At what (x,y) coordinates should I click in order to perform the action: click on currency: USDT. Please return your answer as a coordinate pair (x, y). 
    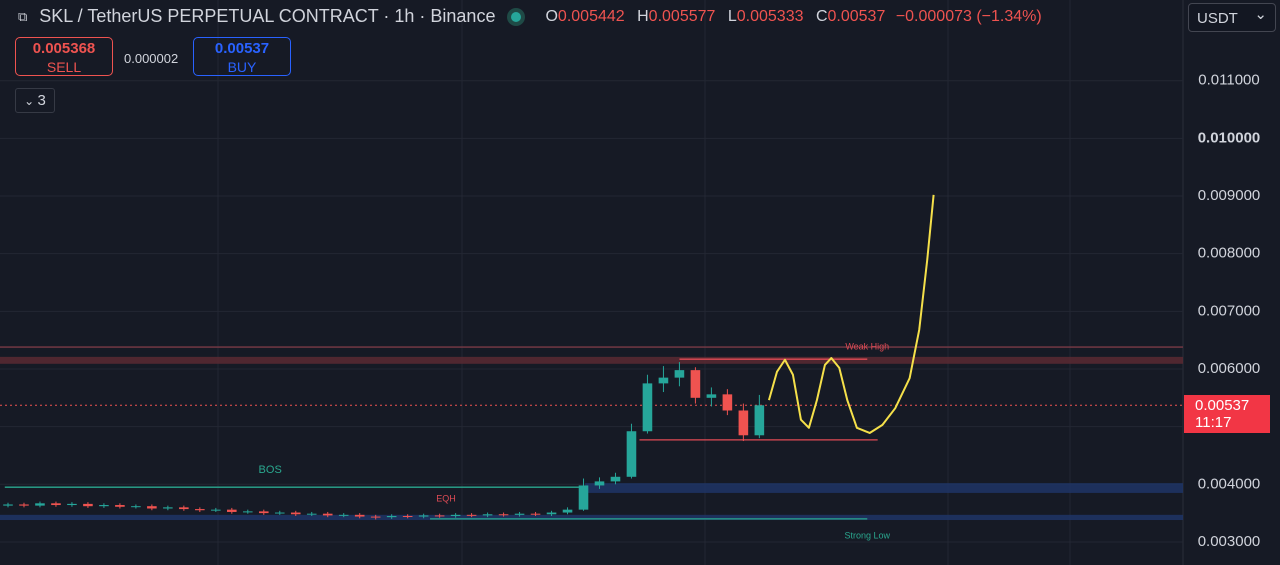
    Looking at the image, I should click on (1217, 18).